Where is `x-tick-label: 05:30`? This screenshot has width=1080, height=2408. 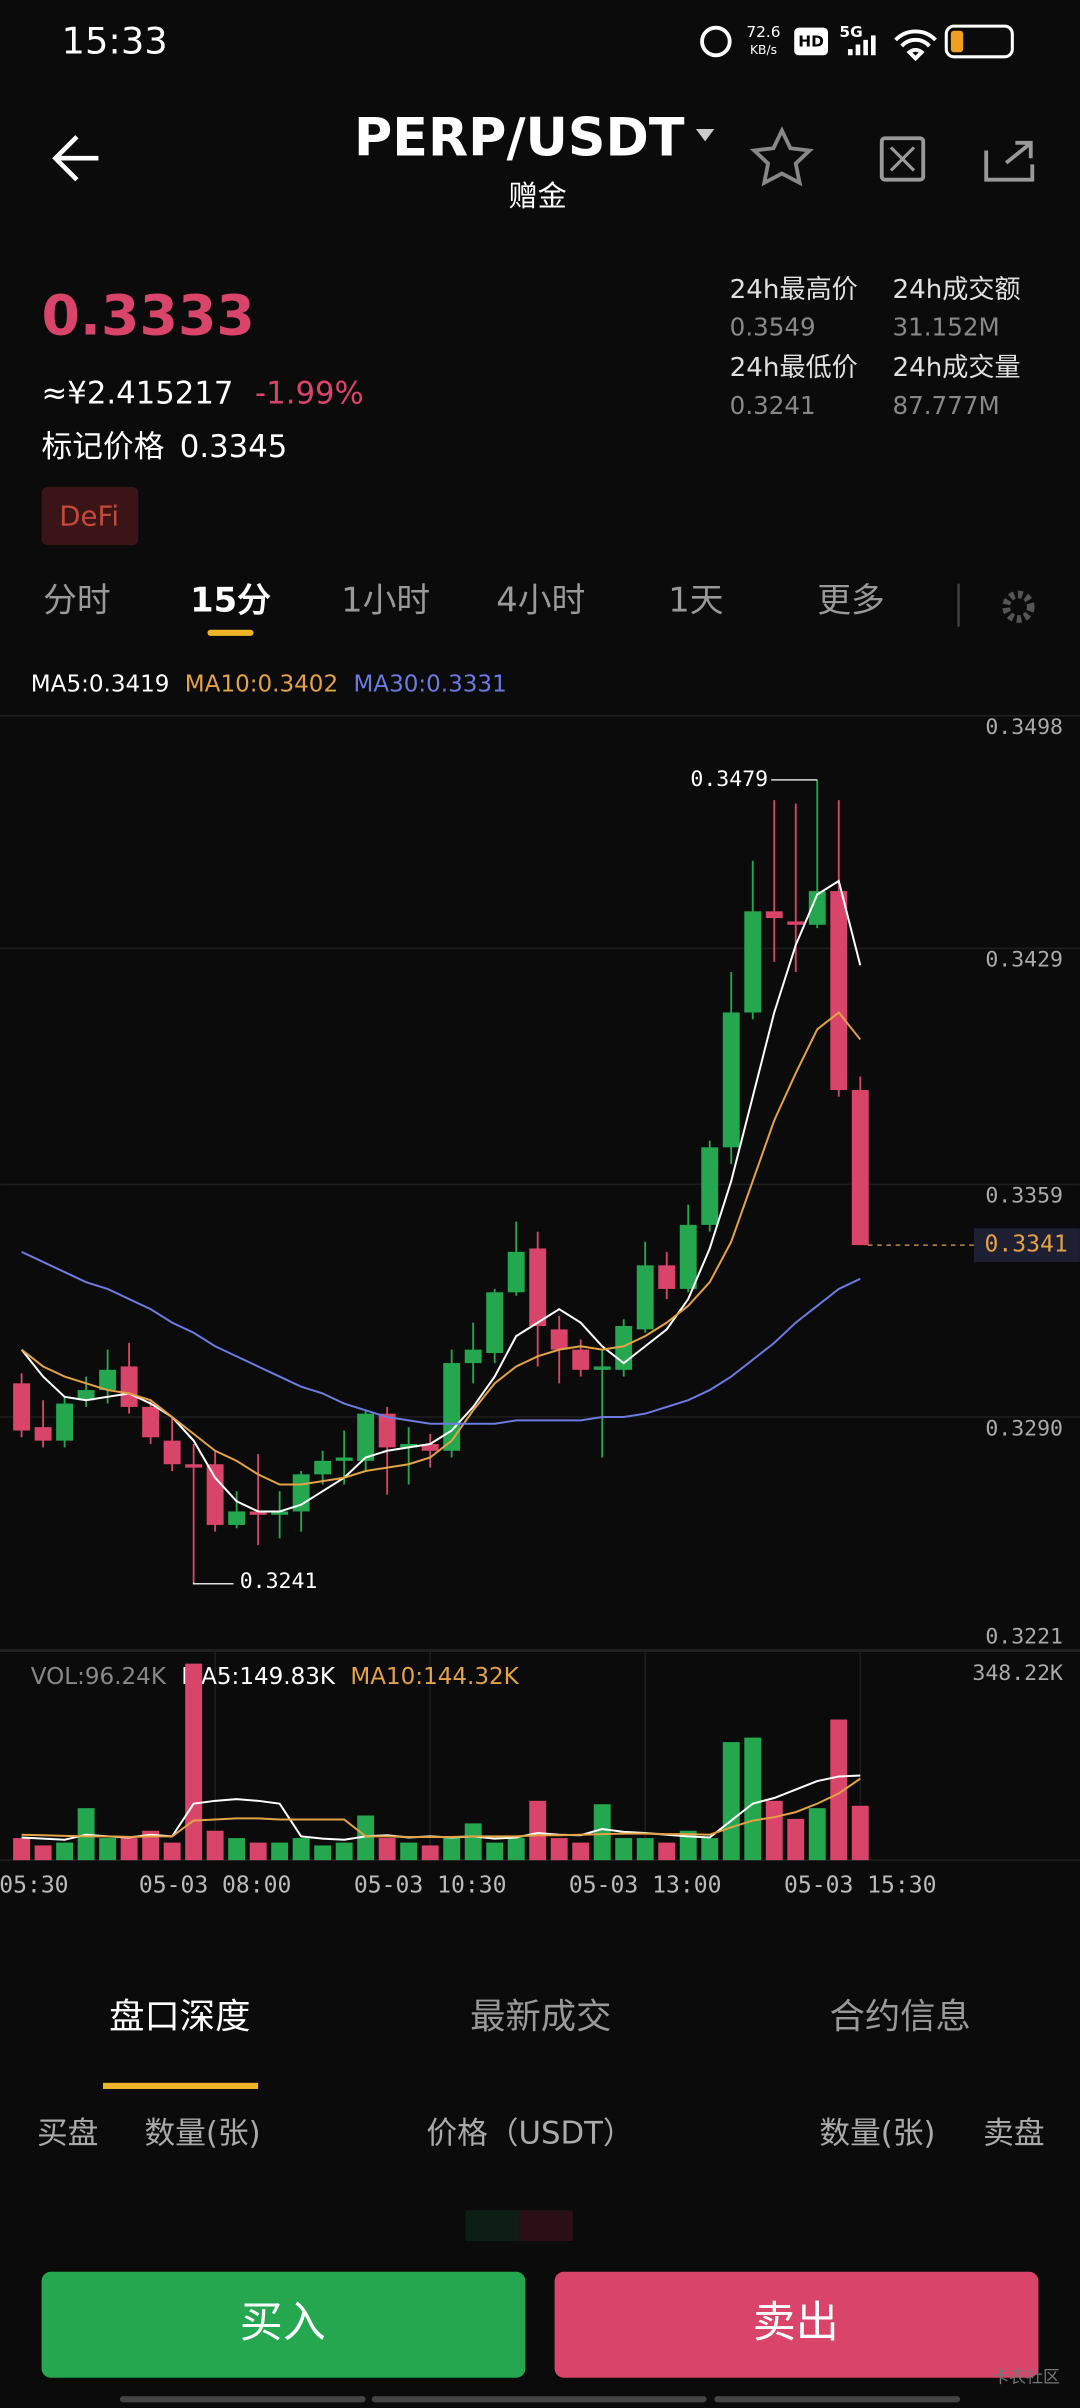
x-tick-label: 05:30 is located at coordinates (34, 1886).